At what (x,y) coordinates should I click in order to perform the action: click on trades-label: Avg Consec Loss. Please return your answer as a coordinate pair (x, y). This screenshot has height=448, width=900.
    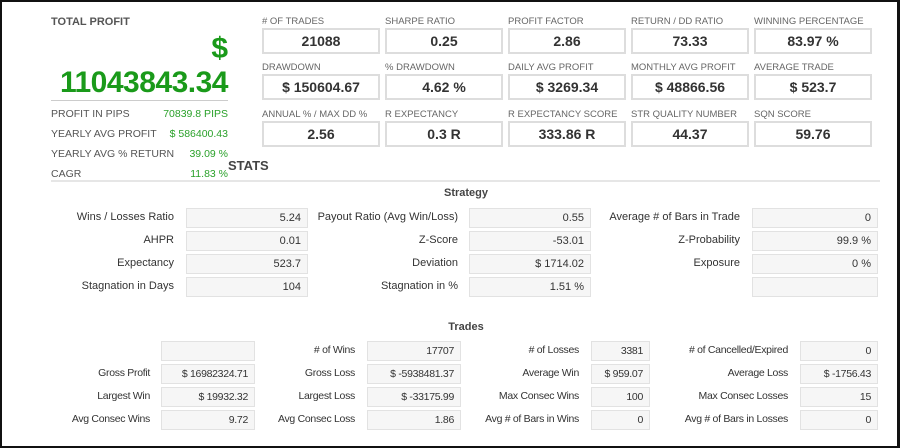
    Looking at the image, I should click on (316, 419).